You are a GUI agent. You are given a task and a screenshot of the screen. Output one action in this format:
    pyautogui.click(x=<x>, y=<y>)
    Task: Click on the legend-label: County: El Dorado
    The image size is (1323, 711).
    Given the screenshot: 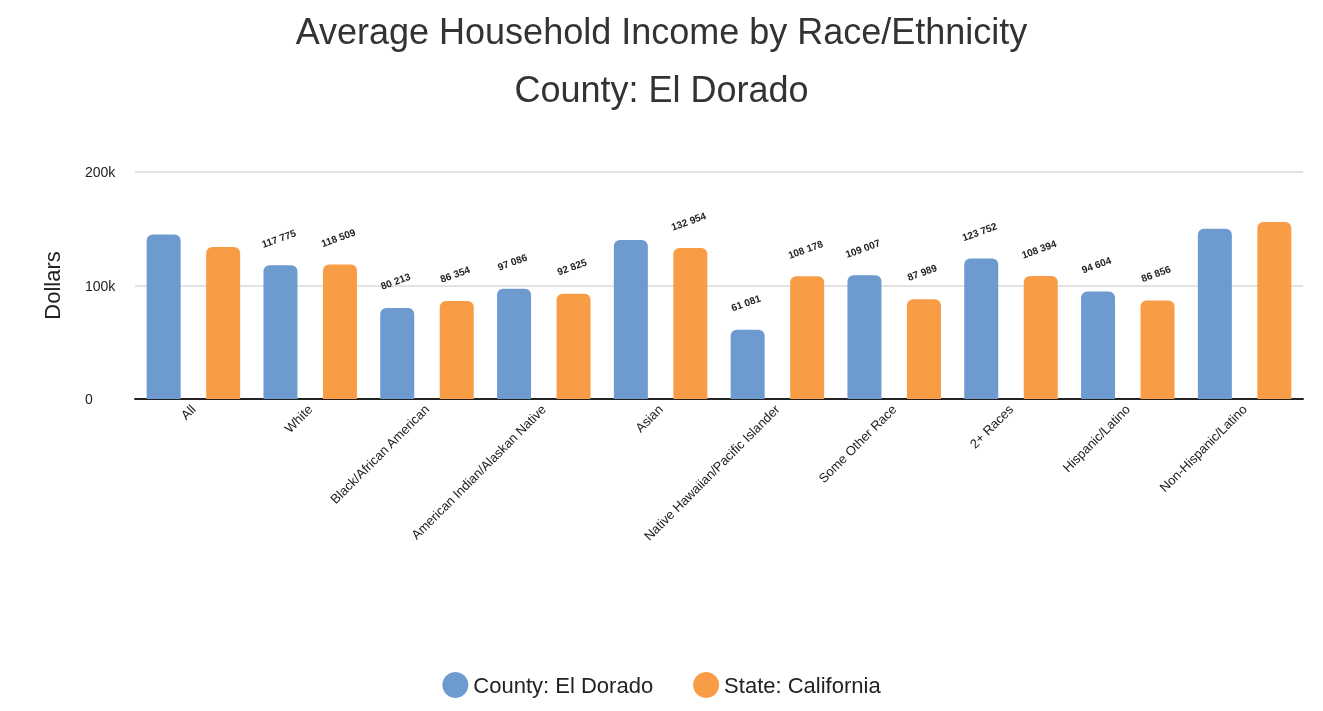 What is the action you would take?
    pyautogui.click(x=563, y=685)
    